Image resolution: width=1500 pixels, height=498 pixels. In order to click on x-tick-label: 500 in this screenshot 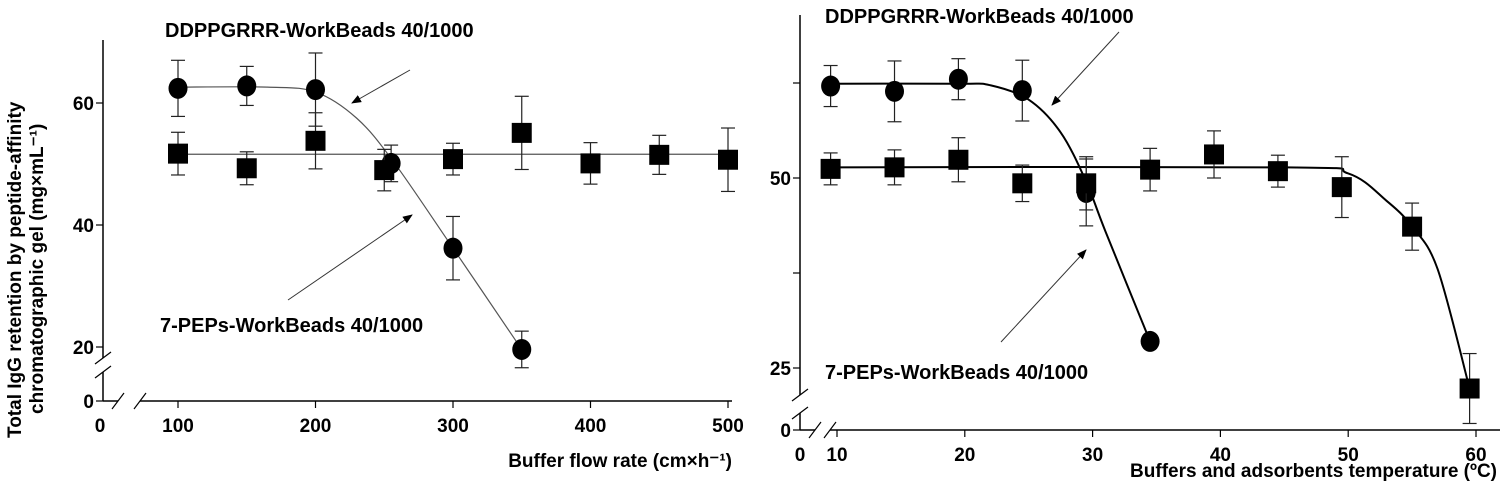, I will do `click(728, 426)`.